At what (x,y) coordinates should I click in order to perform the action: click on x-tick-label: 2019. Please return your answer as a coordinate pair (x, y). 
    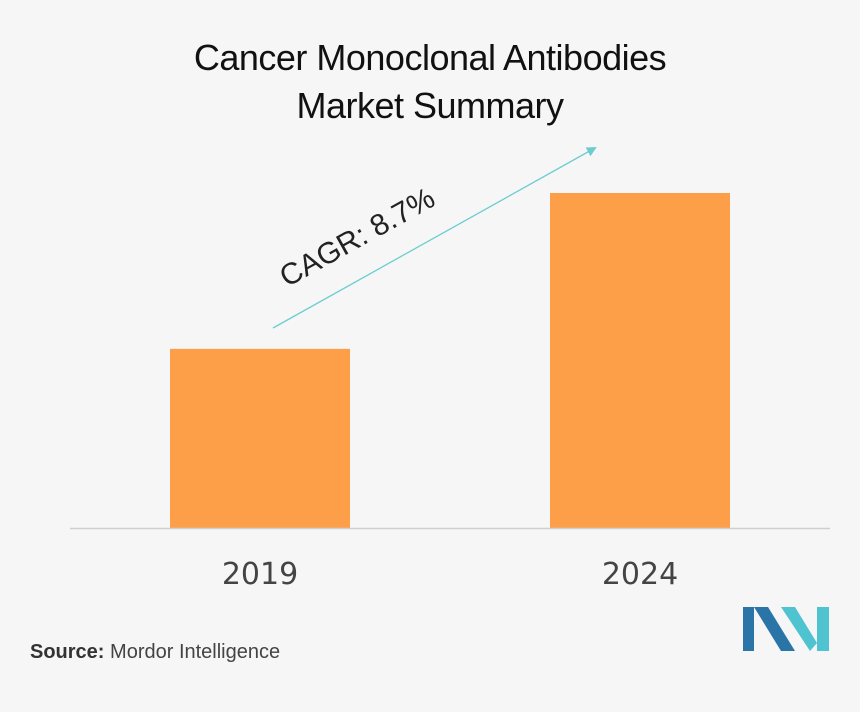
    Looking at the image, I should click on (260, 574).